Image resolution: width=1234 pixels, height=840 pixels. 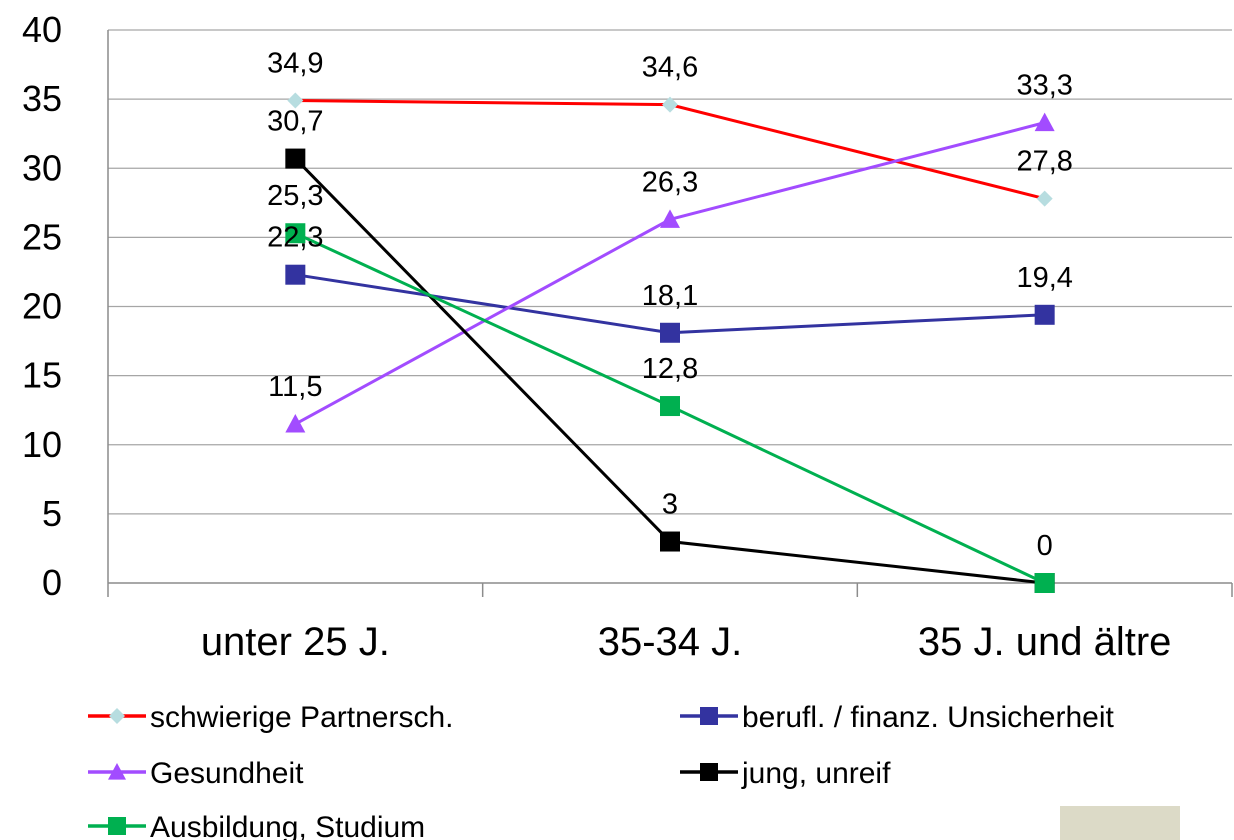 What do you see at coordinates (52, 582) in the screenshot?
I see `y-tick-label: 0` at bounding box center [52, 582].